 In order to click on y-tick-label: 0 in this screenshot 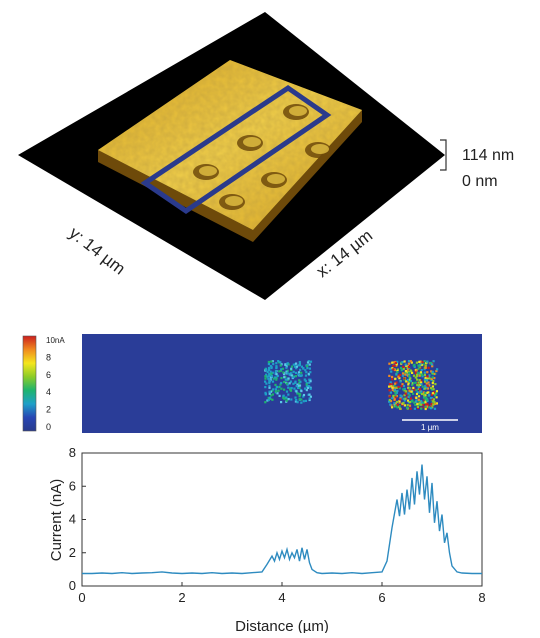, I will do `click(72, 585)`.